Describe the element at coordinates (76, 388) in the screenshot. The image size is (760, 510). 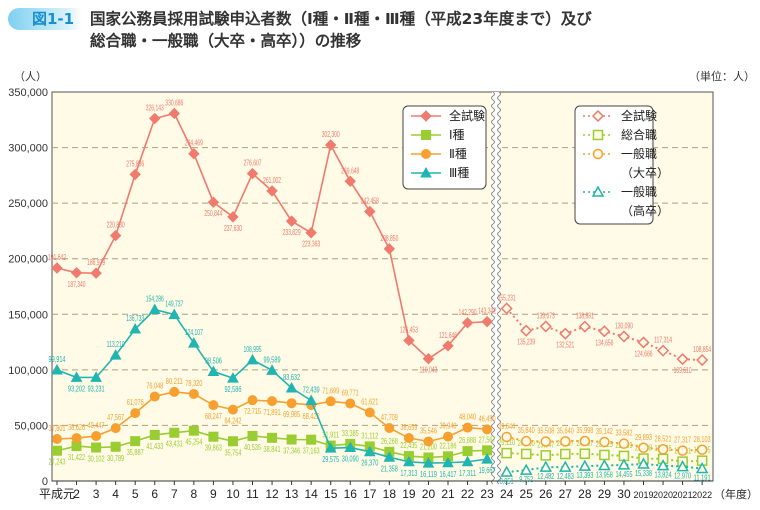
I see `data-label: 93,202` at that location.